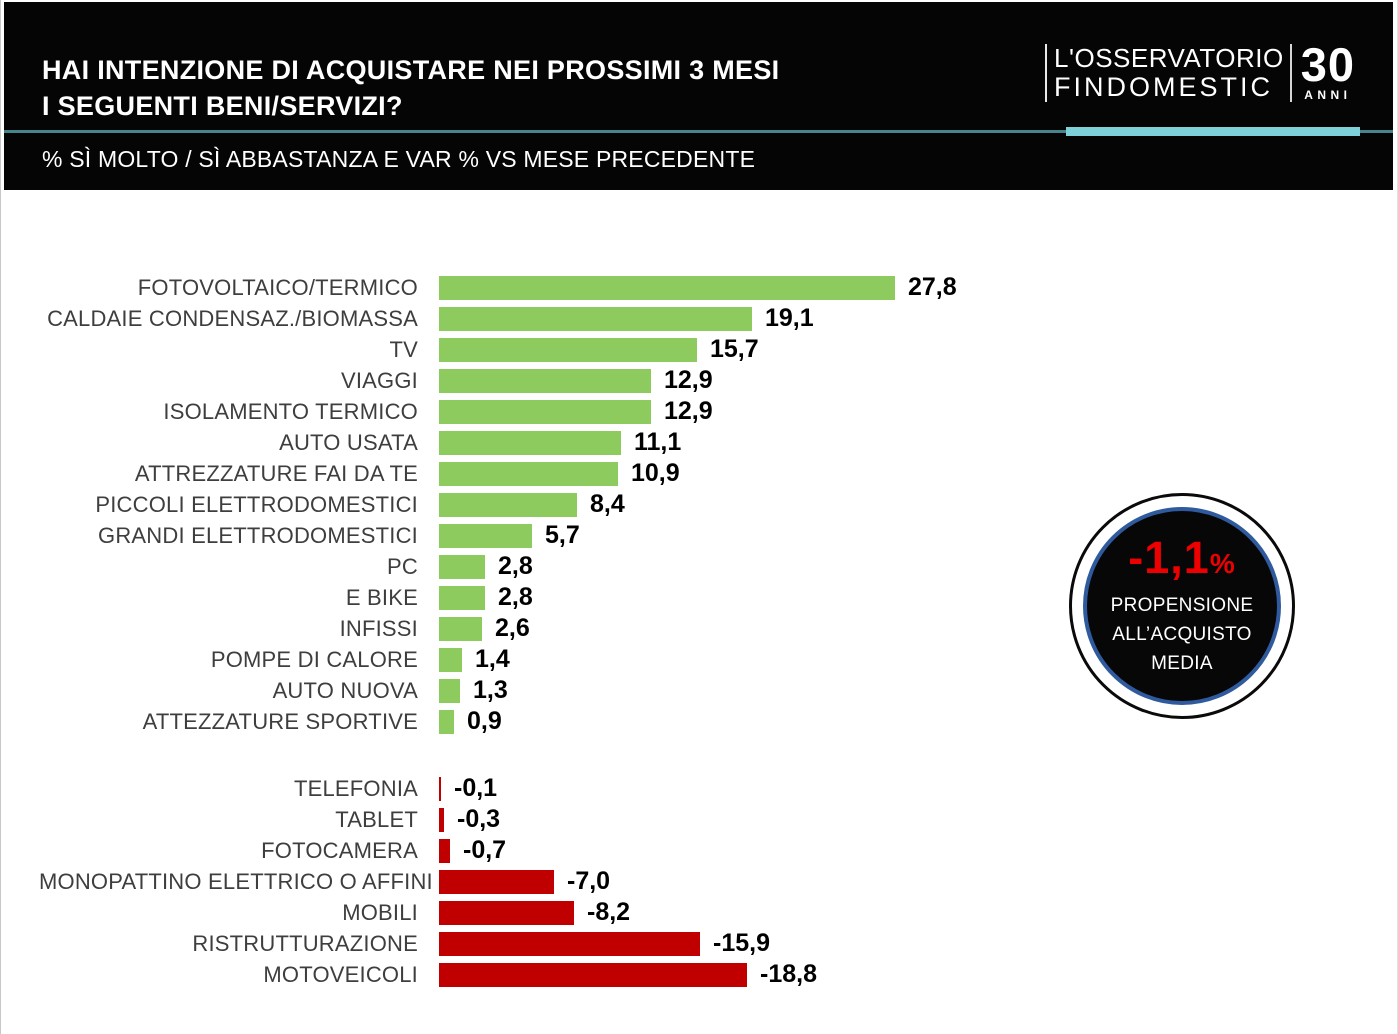  Describe the element at coordinates (658, 442) in the screenshot. I see `value-label: 11,1` at that location.